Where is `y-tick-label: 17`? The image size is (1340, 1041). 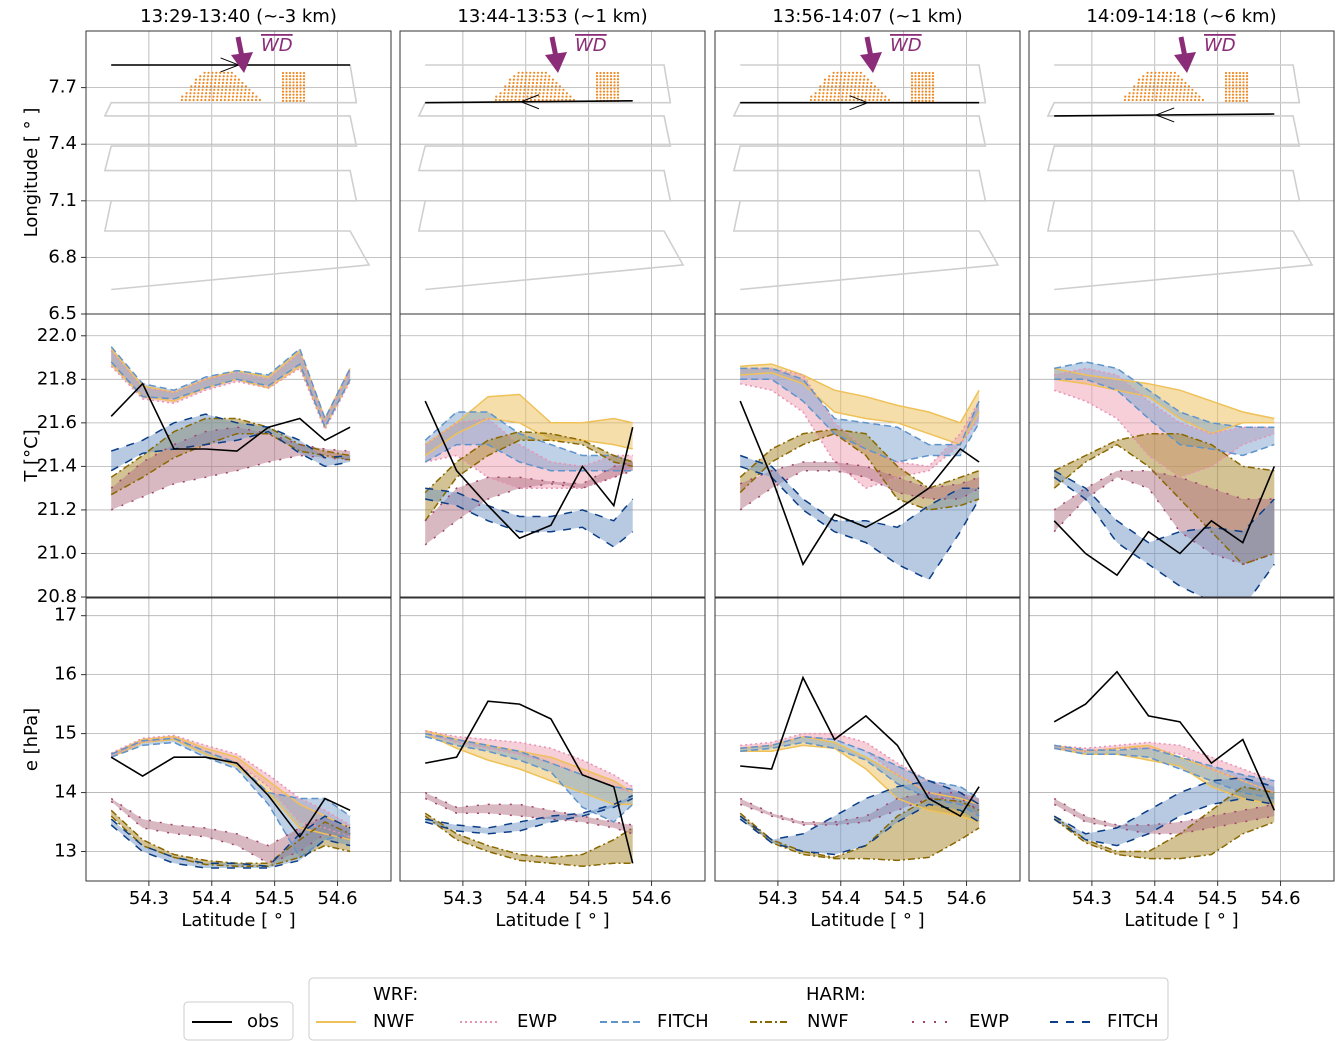 y-tick-label: 17 is located at coordinates (65, 615).